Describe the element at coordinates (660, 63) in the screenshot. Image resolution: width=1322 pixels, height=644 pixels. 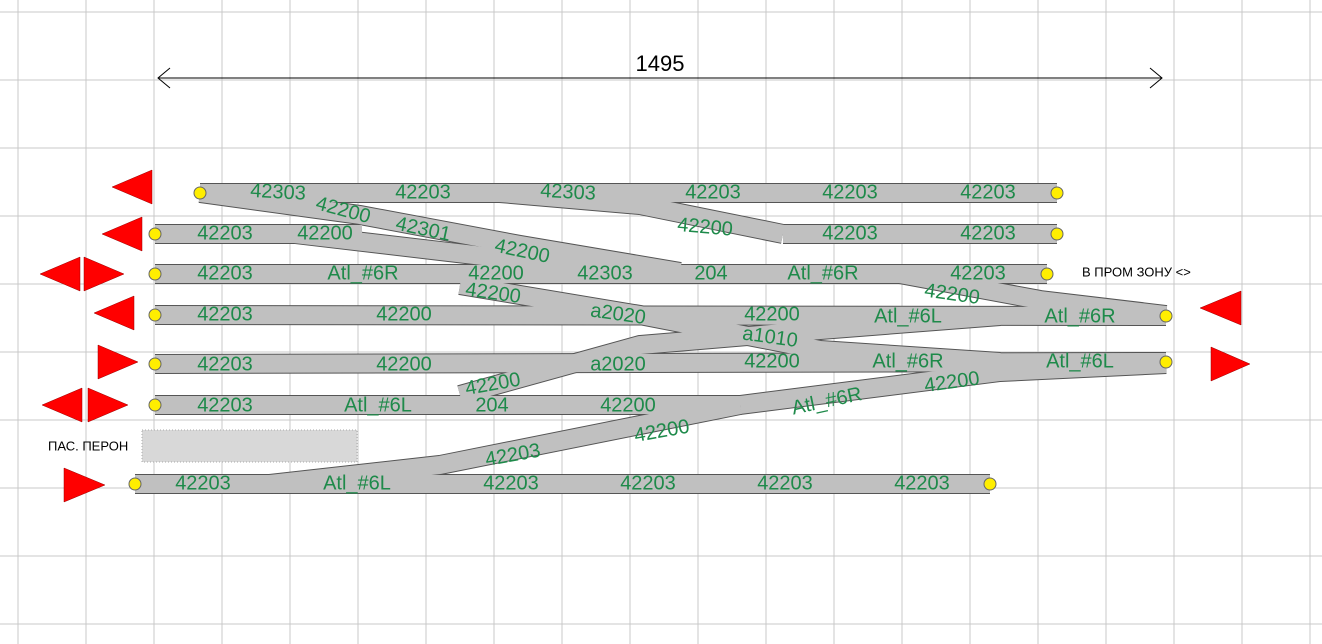
I see `dimension-label: 1495` at that location.